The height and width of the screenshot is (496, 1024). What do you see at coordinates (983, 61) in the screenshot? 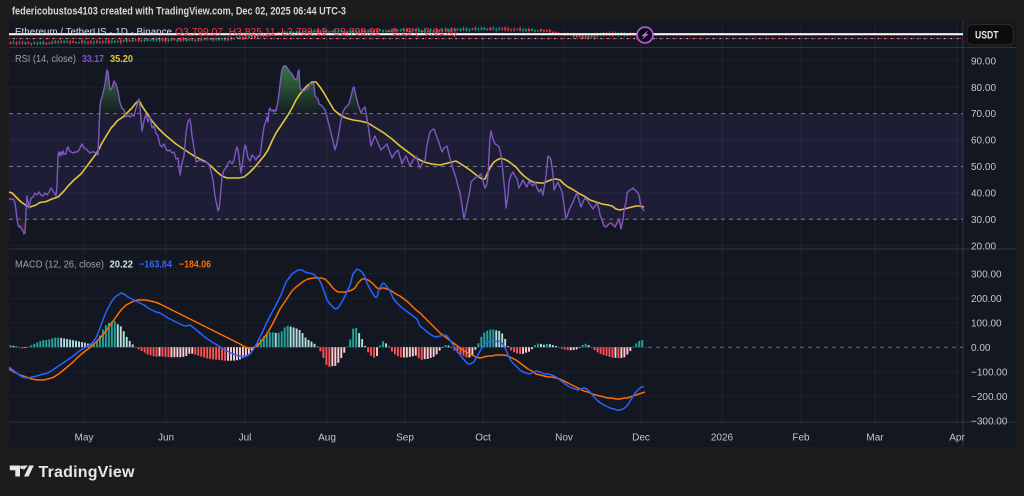
I see `svg-text: 90.00` at bounding box center [983, 61].